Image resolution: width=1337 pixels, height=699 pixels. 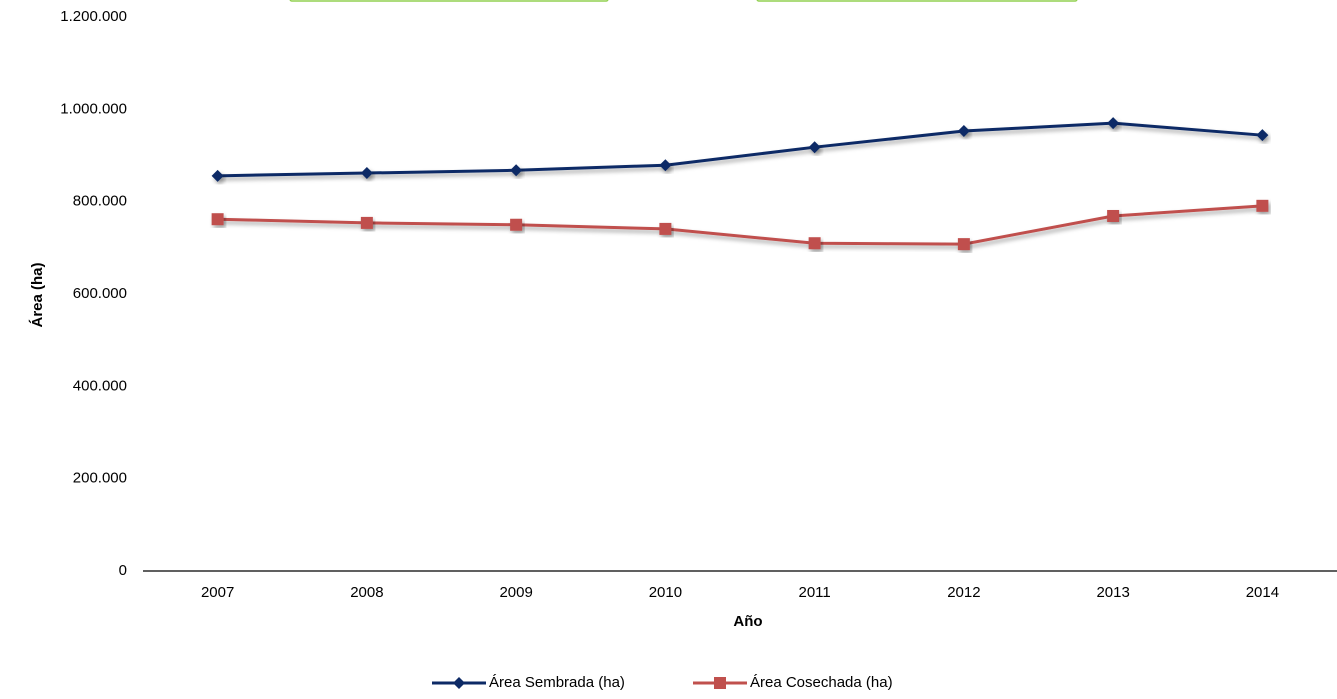 What do you see at coordinates (366, 592) in the screenshot?
I see `x-tick-label: 2008` at bounding box center [366, 592].